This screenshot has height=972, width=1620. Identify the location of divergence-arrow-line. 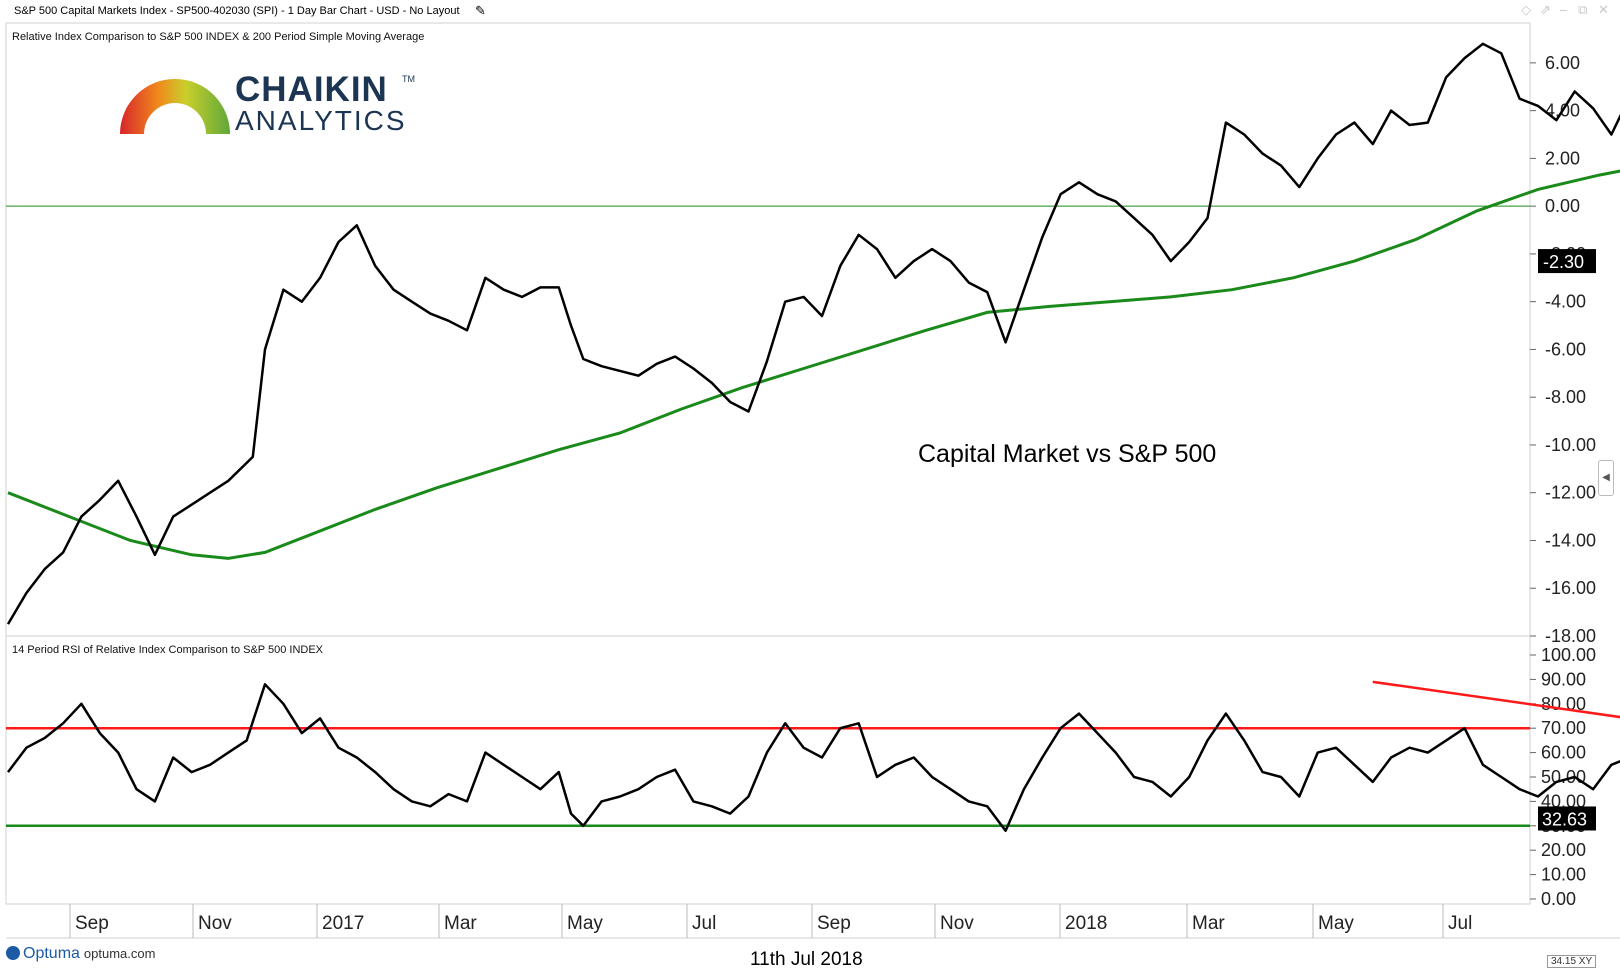
(1496, 699).